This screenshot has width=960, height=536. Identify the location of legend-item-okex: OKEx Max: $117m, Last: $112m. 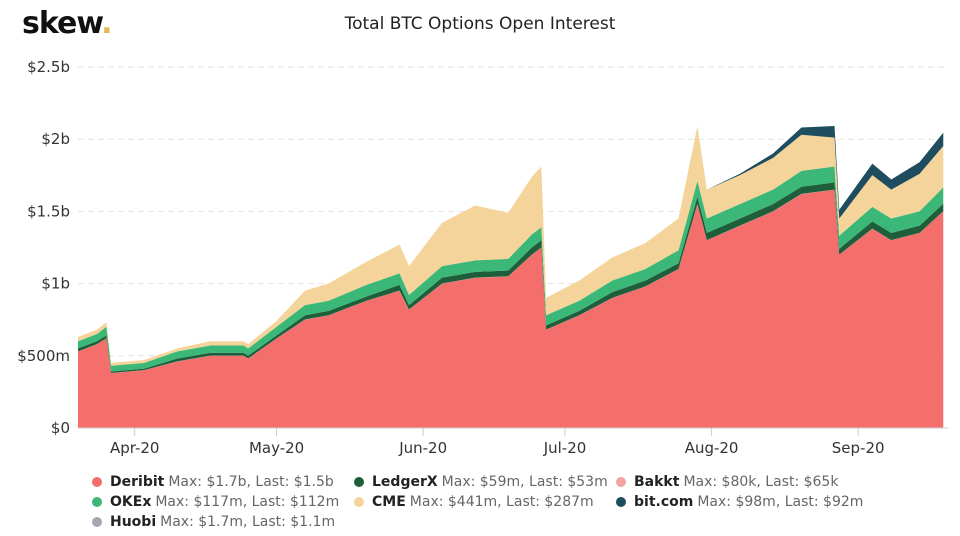
(223, 502).